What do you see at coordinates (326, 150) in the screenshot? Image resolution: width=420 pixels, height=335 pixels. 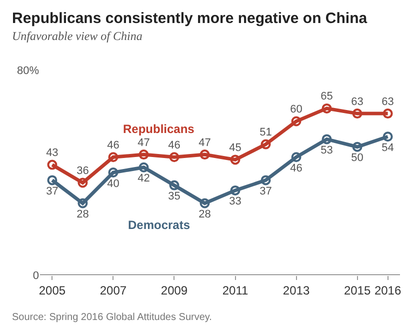 I see `data-label: 53` at bounding box center [326, 150].